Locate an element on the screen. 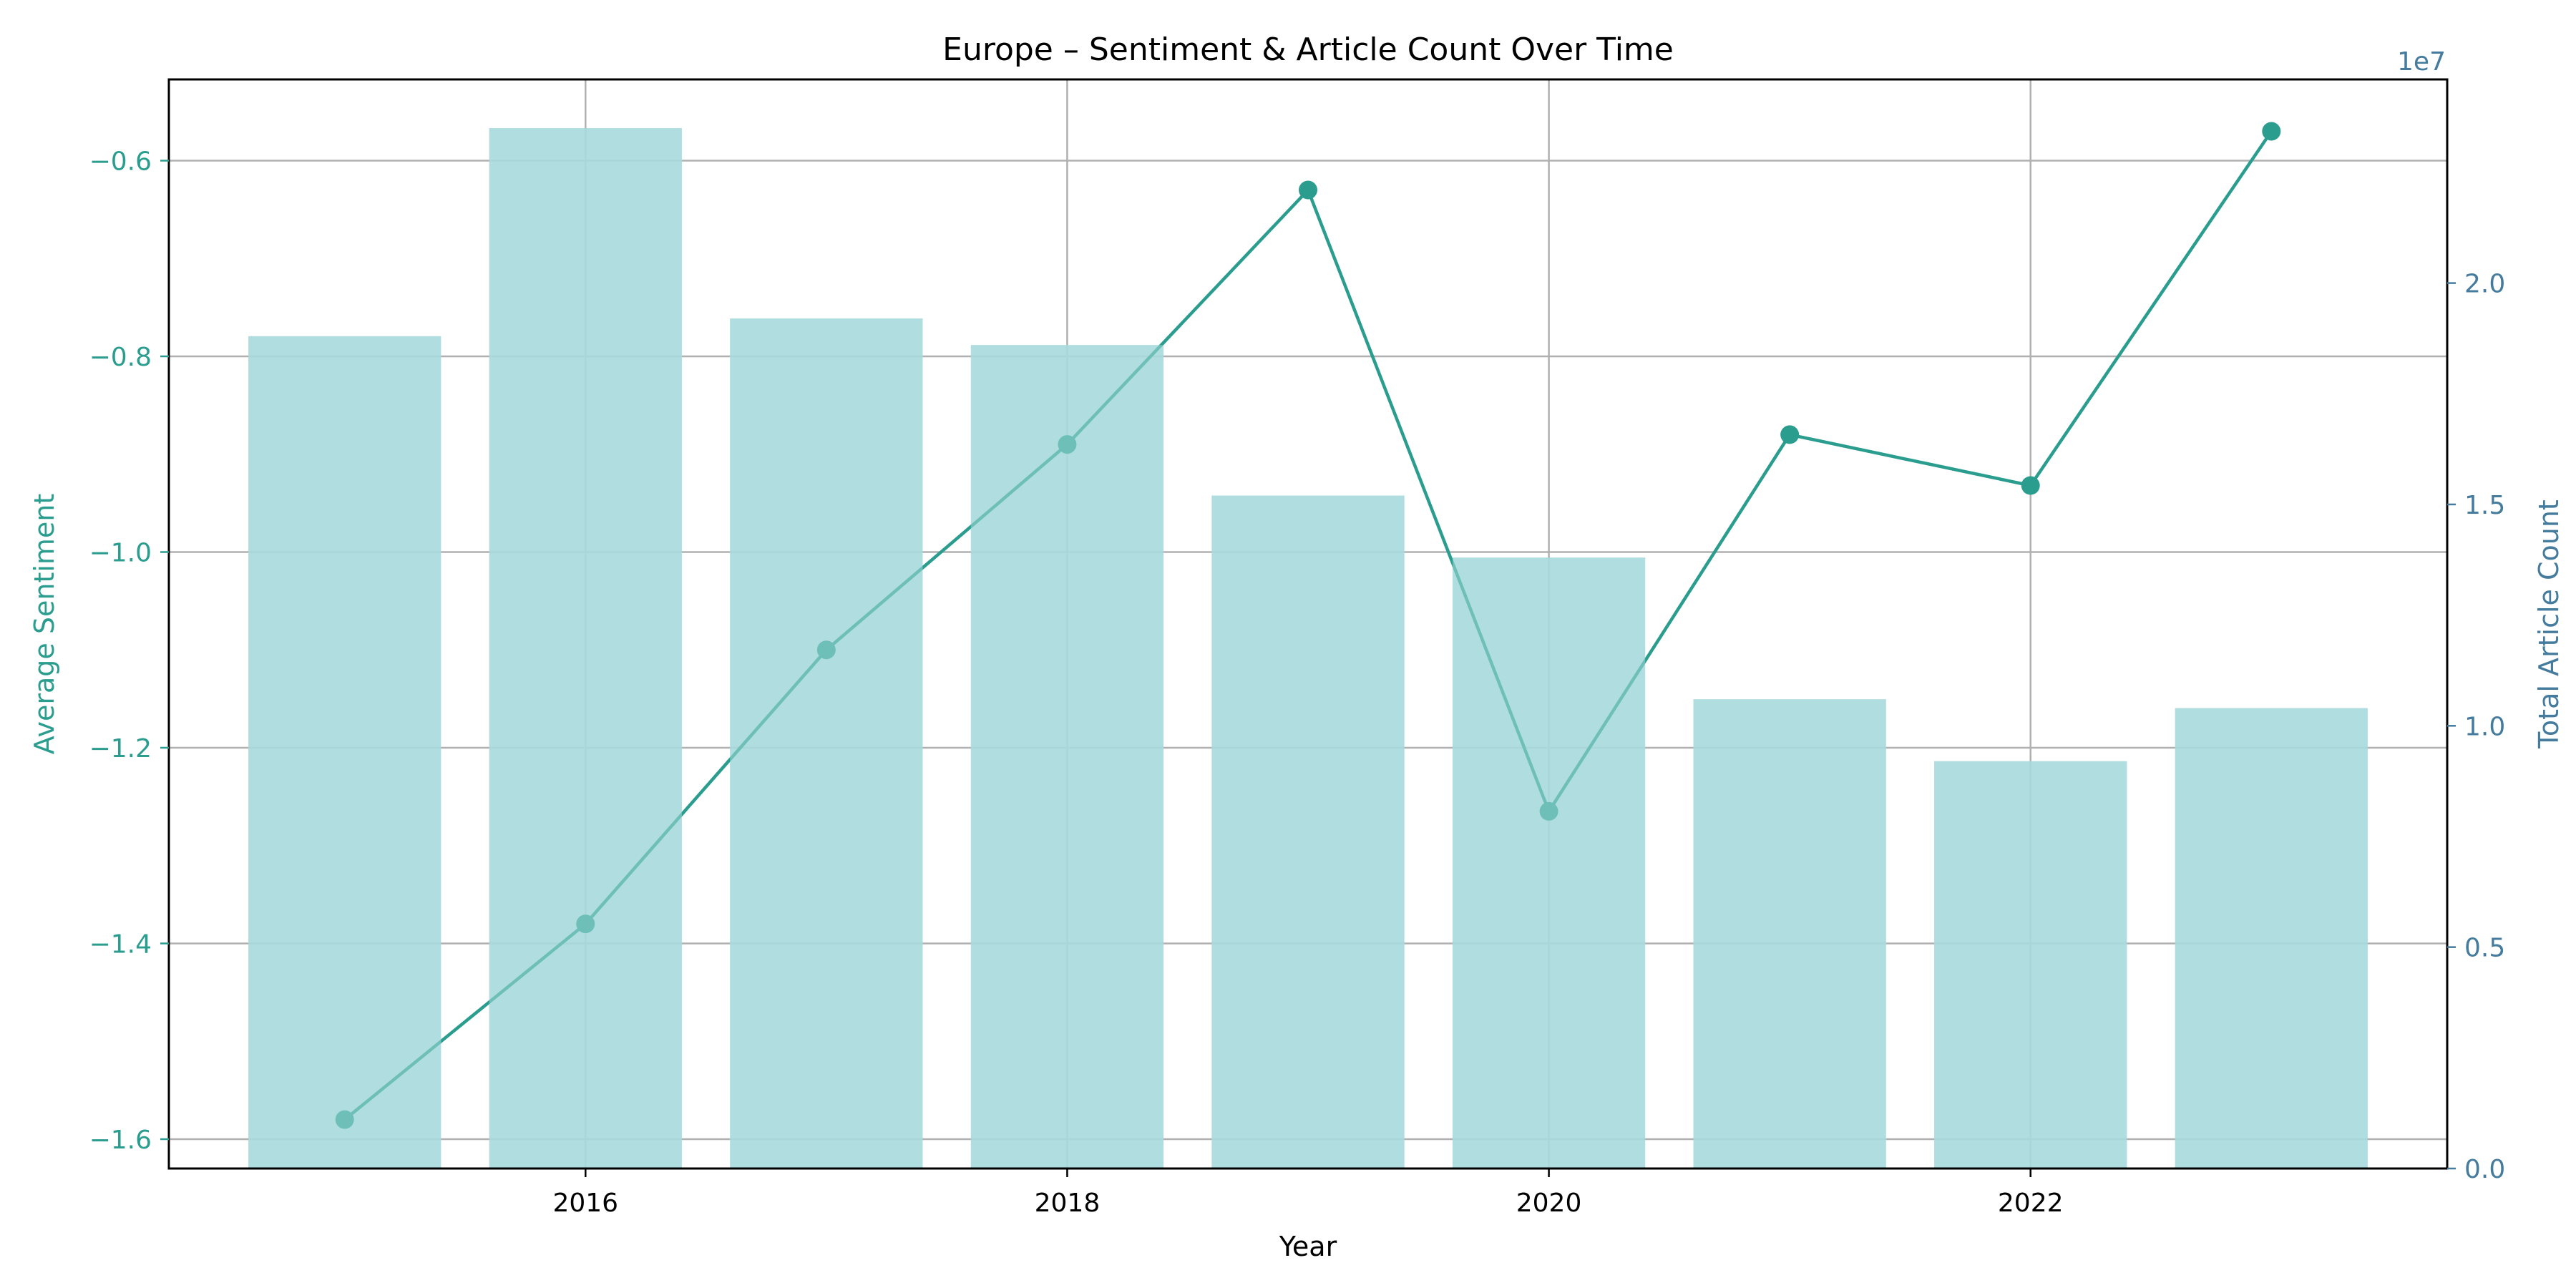 This screenshot has height=1288, width=2576. bar-overlay-2022 is located at coordinates (2030, 965).